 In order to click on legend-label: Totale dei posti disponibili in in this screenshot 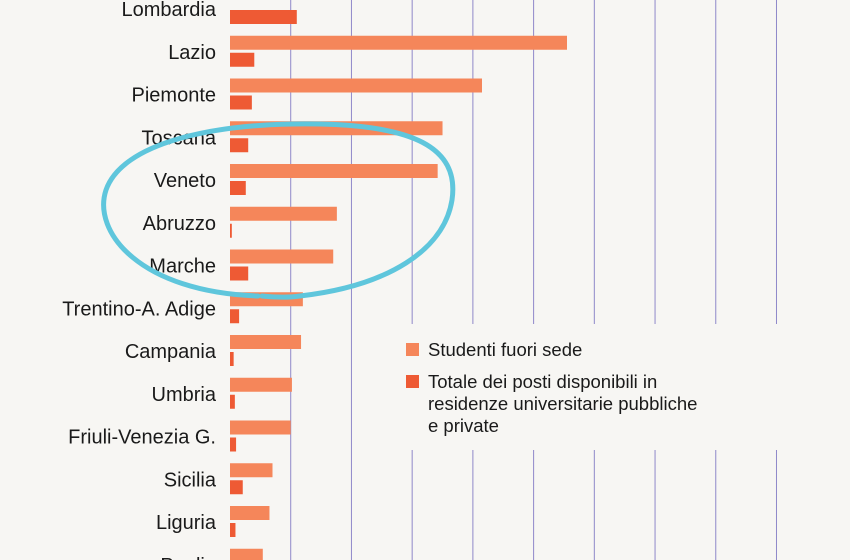, I will do `click(542, 381)`.